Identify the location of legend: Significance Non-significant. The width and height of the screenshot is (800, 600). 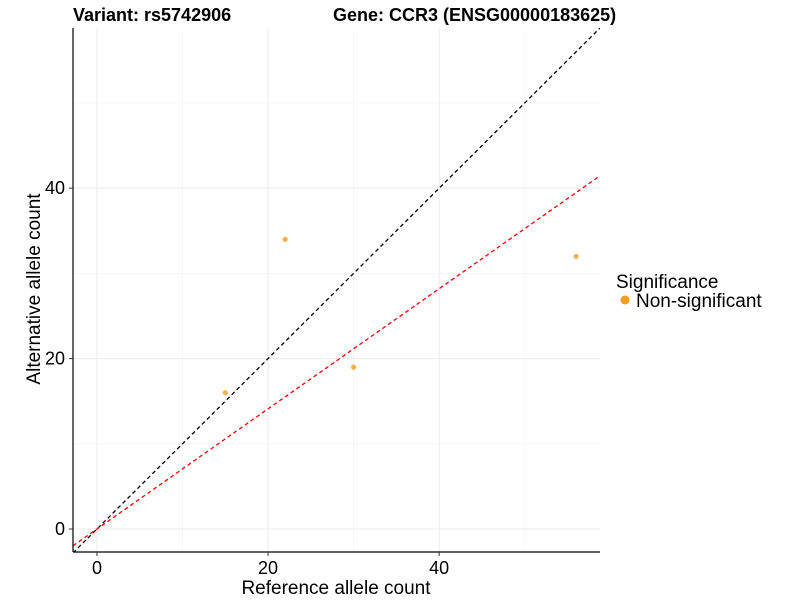
(689, 292).